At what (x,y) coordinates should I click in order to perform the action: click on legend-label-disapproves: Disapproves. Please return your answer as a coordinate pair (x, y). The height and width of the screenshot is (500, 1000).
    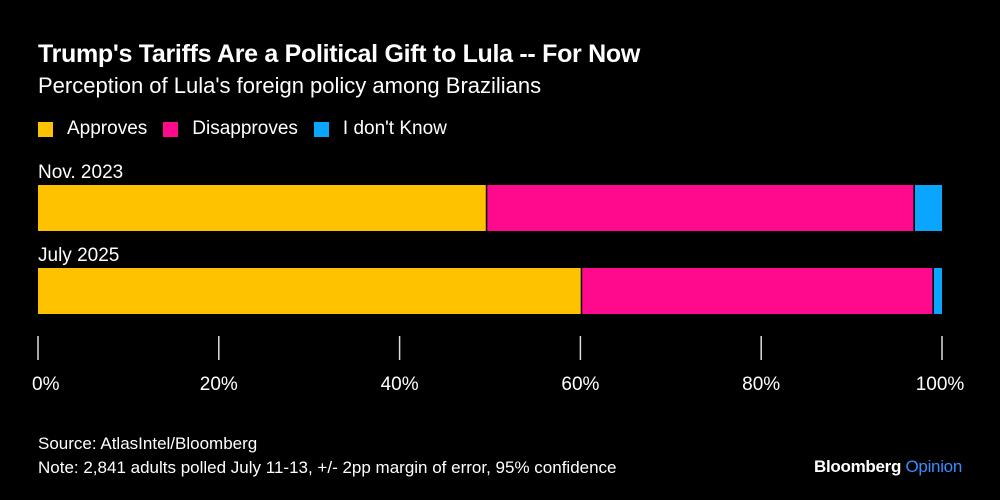
    Looking at the image, I should click on (245, 128).